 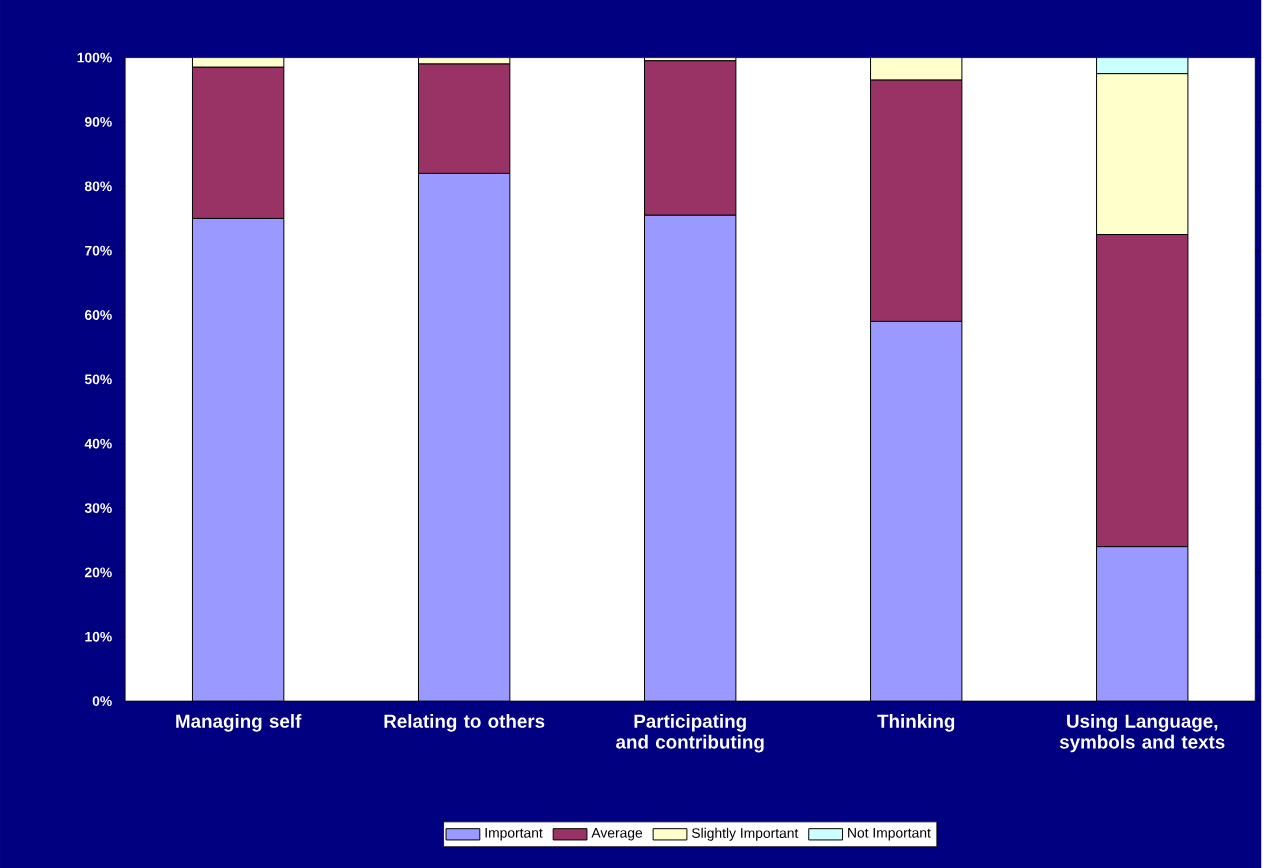 What do you see at coordinates (1142, 733) in the screenshot?
I see `x-tick-label: Using Language, symbols and texts` at bounding box center [1142, 733].